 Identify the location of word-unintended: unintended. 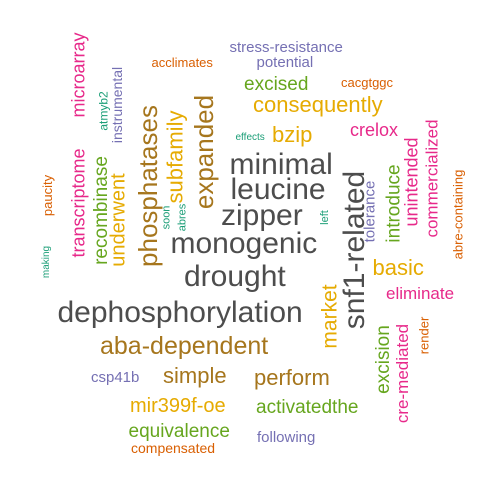
(411, 182).